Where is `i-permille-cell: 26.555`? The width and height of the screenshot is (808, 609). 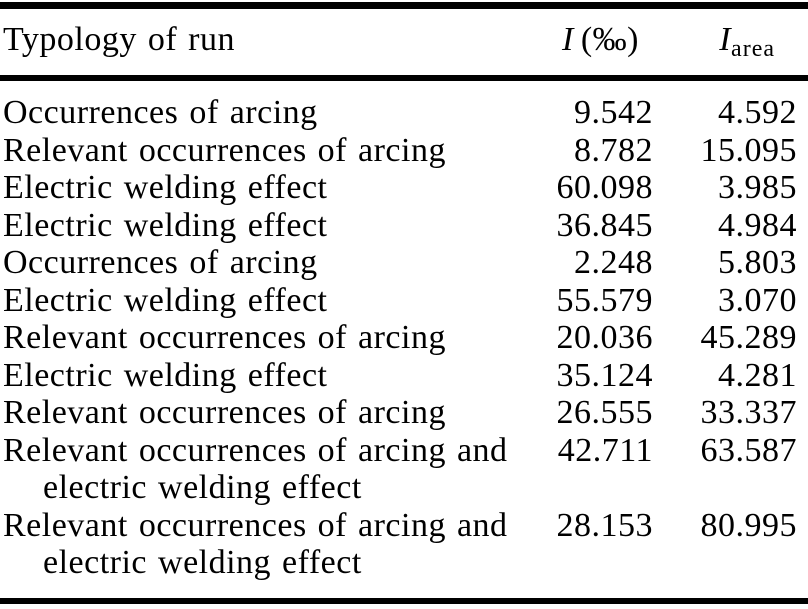
i-permille-cell: 26.555 is located at coordinates (604, 412).